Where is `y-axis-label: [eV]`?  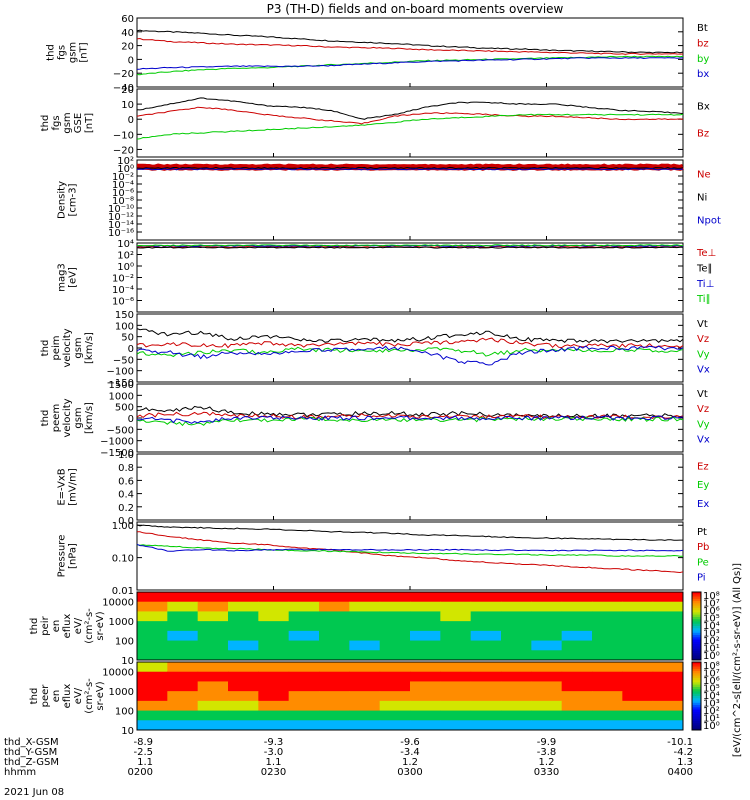
y-axis-label: [eV] is located at coordinates (73, 277).